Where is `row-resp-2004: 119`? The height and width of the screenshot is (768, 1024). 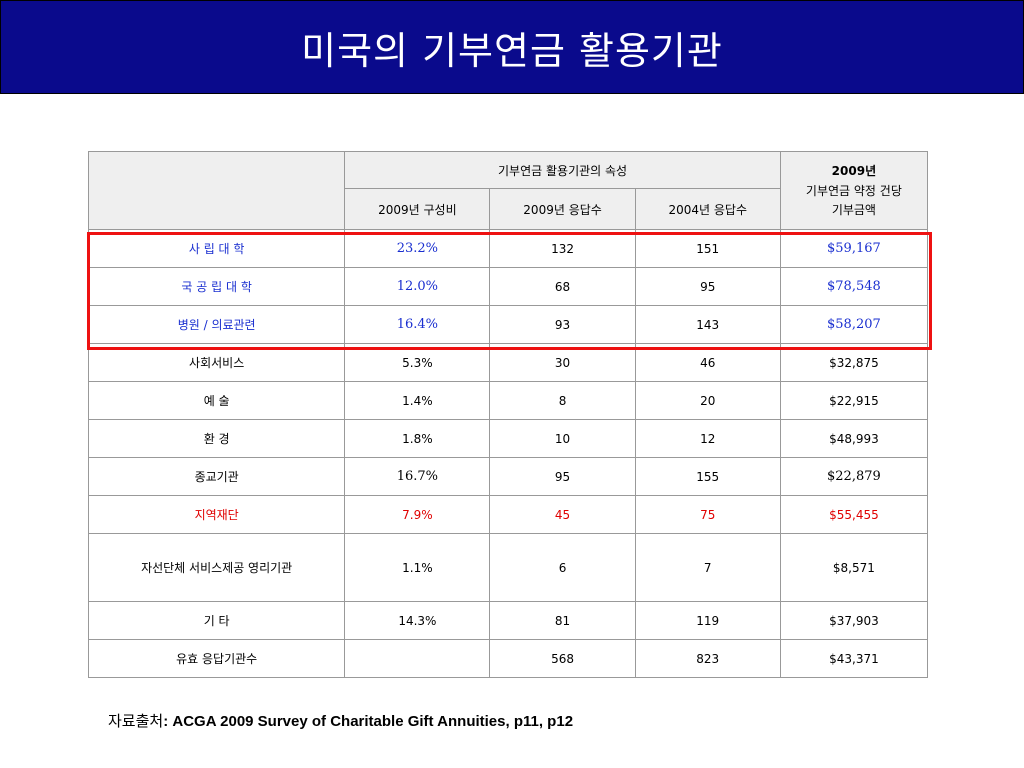 row-resp-2004: 119 is located at coordinates (707, 620).